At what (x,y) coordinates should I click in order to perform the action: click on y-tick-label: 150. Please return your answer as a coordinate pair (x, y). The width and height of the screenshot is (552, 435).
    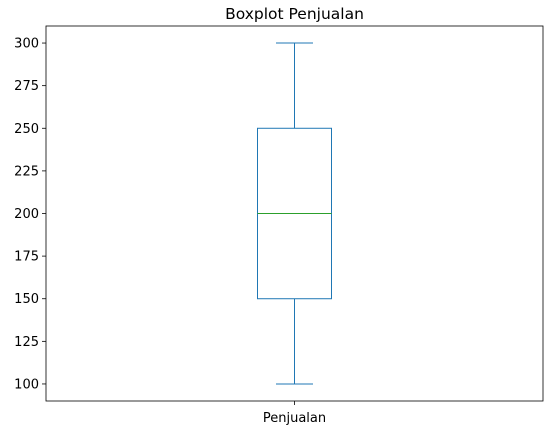
    Looking at the image, I should click on (26, 299).